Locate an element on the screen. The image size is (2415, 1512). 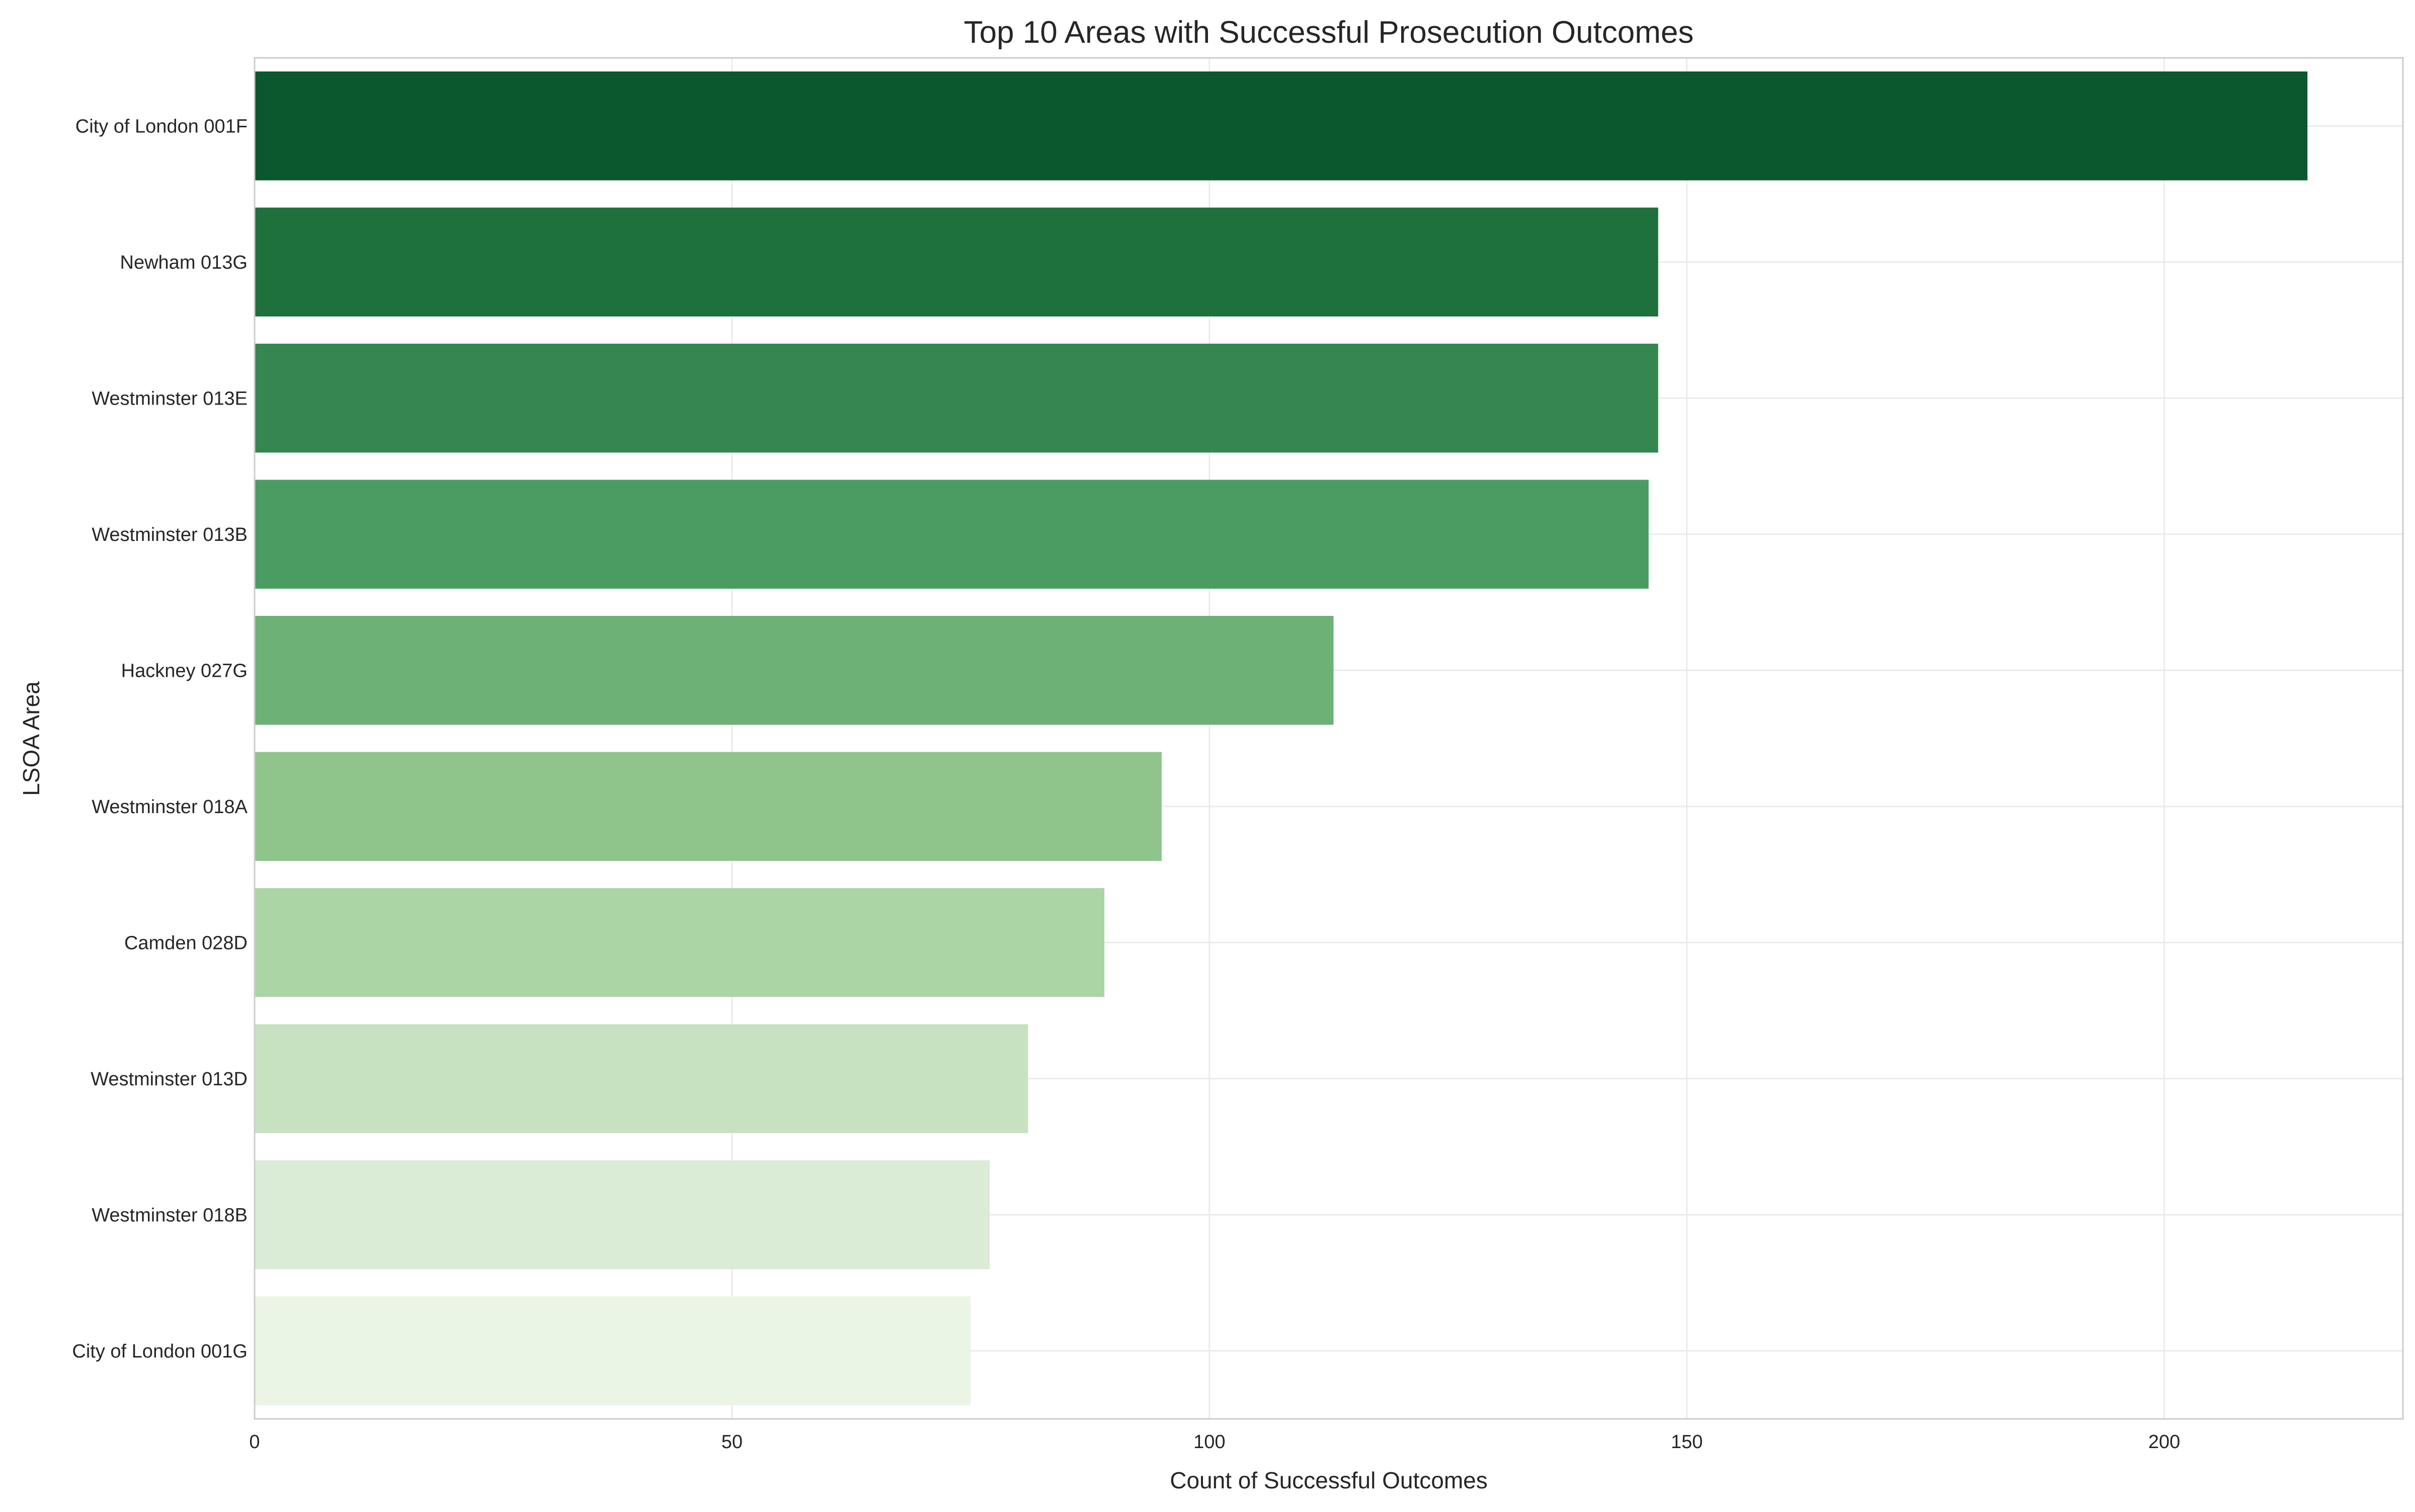
x-tick-label: 150 is located at coordinates (1687, 1442).